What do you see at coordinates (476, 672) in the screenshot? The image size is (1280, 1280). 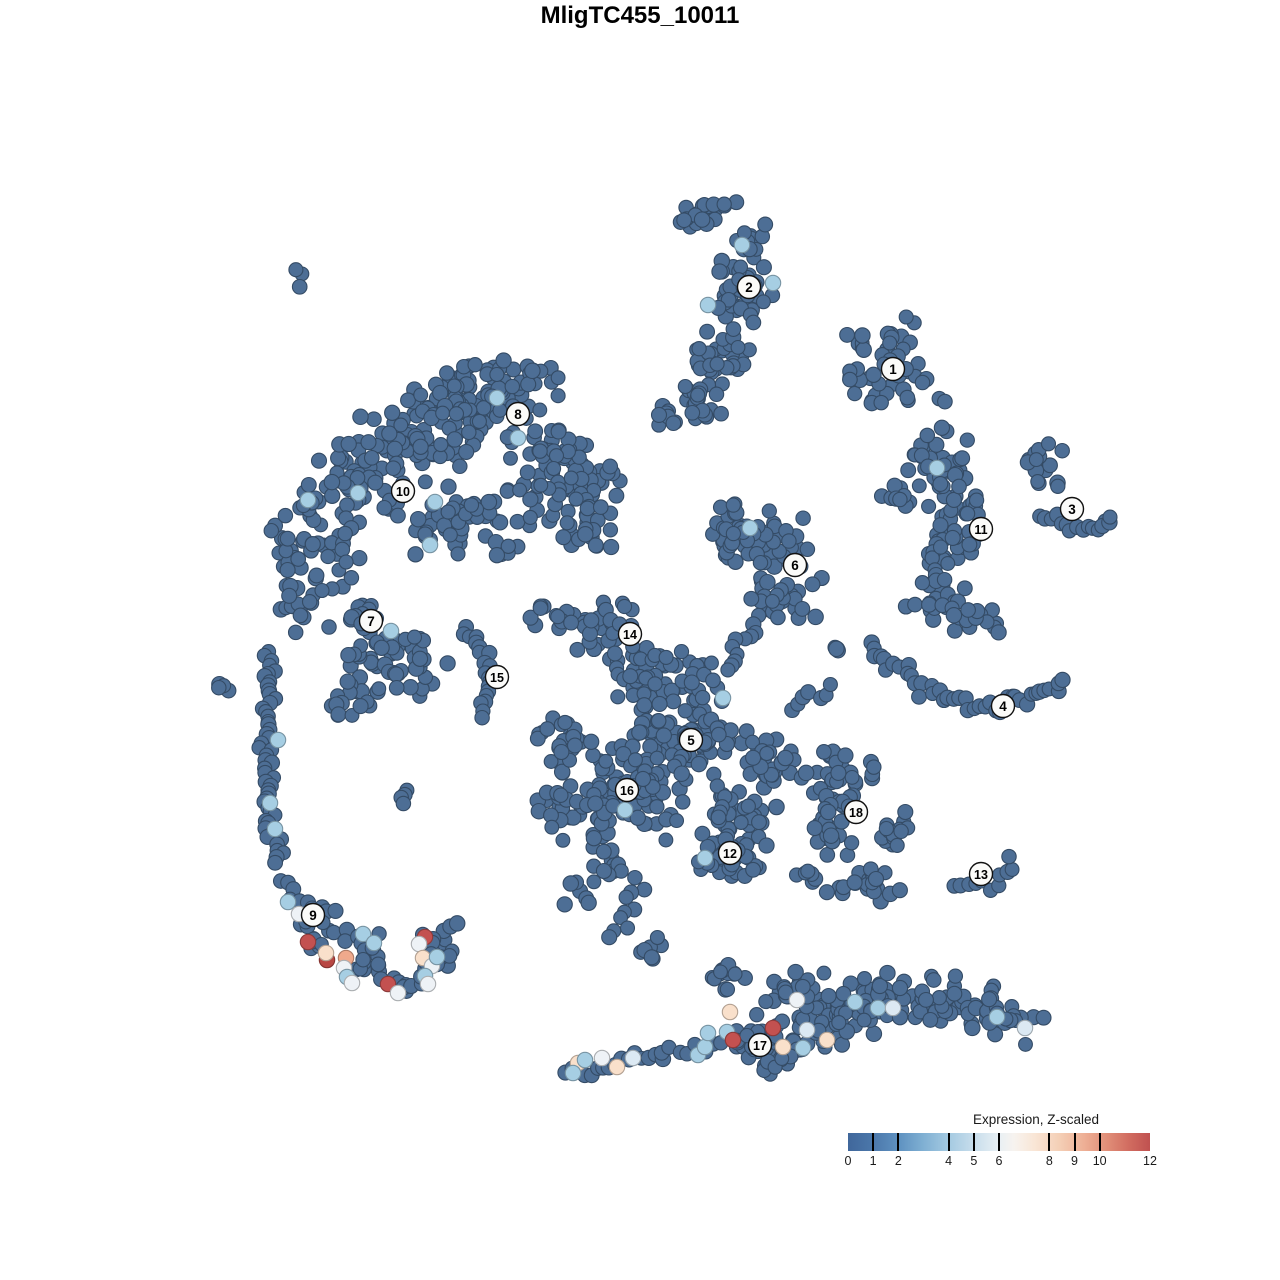 I see `cluster-15-points` at bounding box center [476, 672].